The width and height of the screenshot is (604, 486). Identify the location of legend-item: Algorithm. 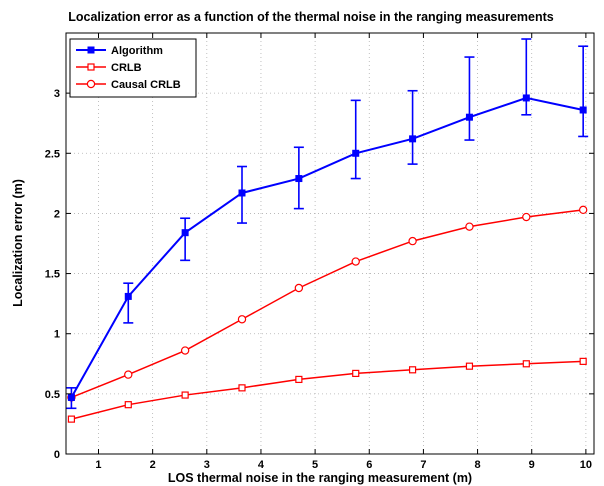
(119, 51).